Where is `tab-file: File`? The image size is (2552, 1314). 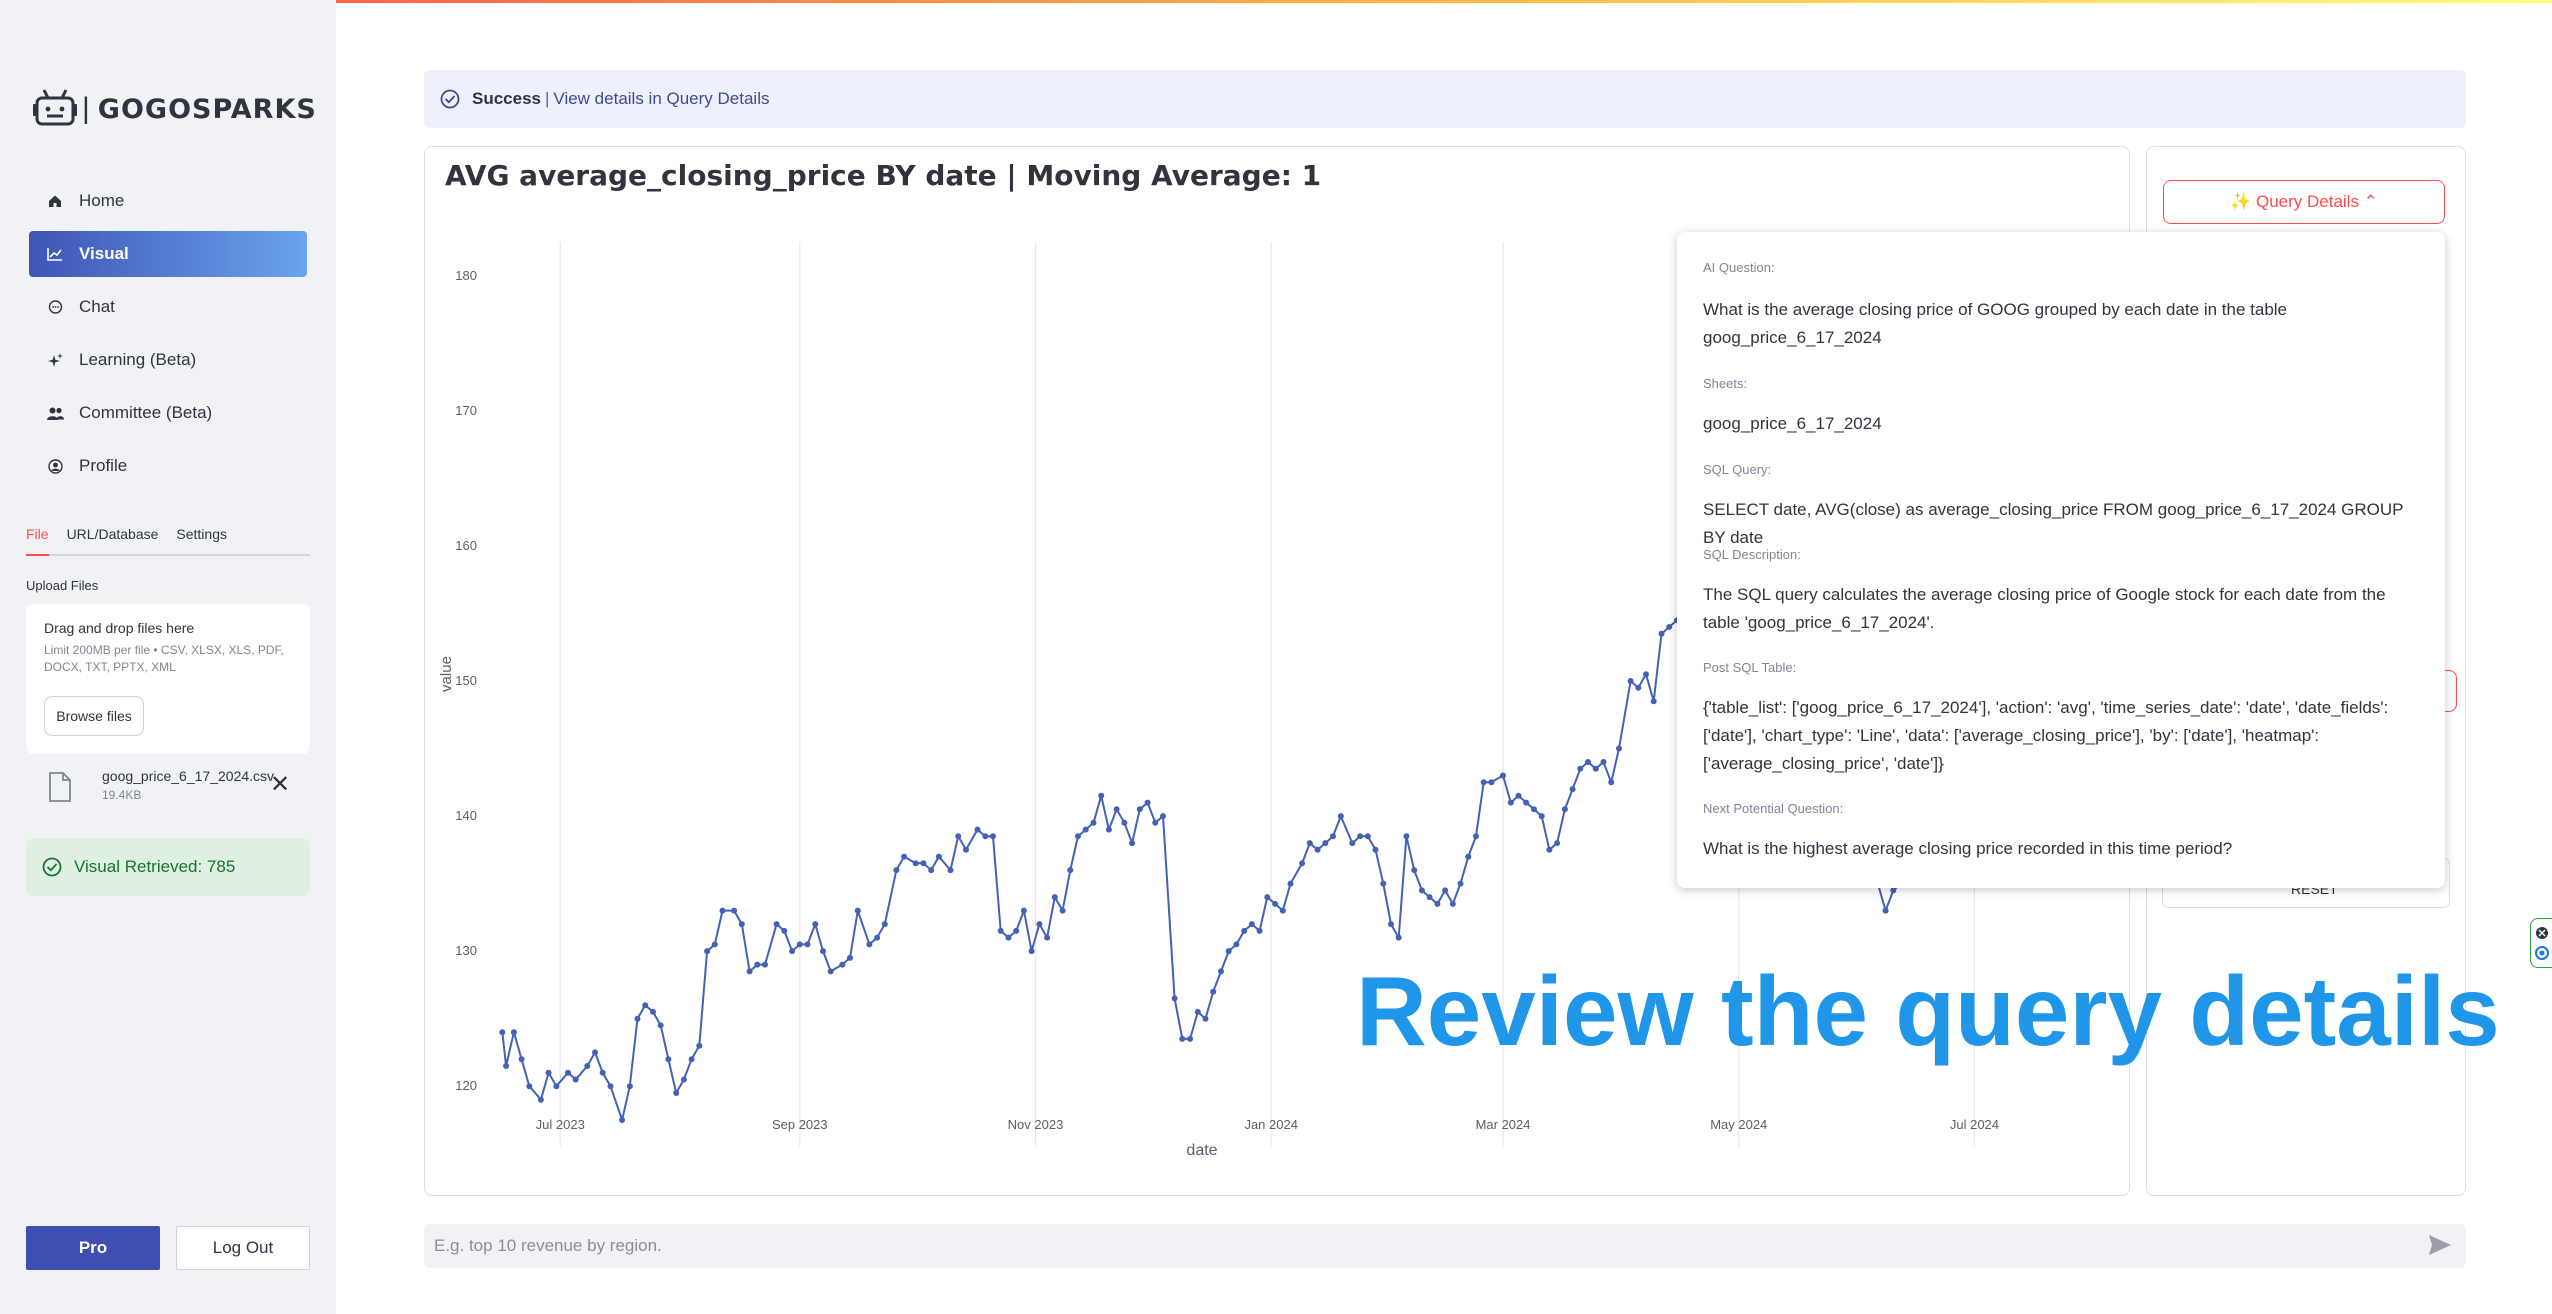
tab-file: File is located at coordinates (37, 538).